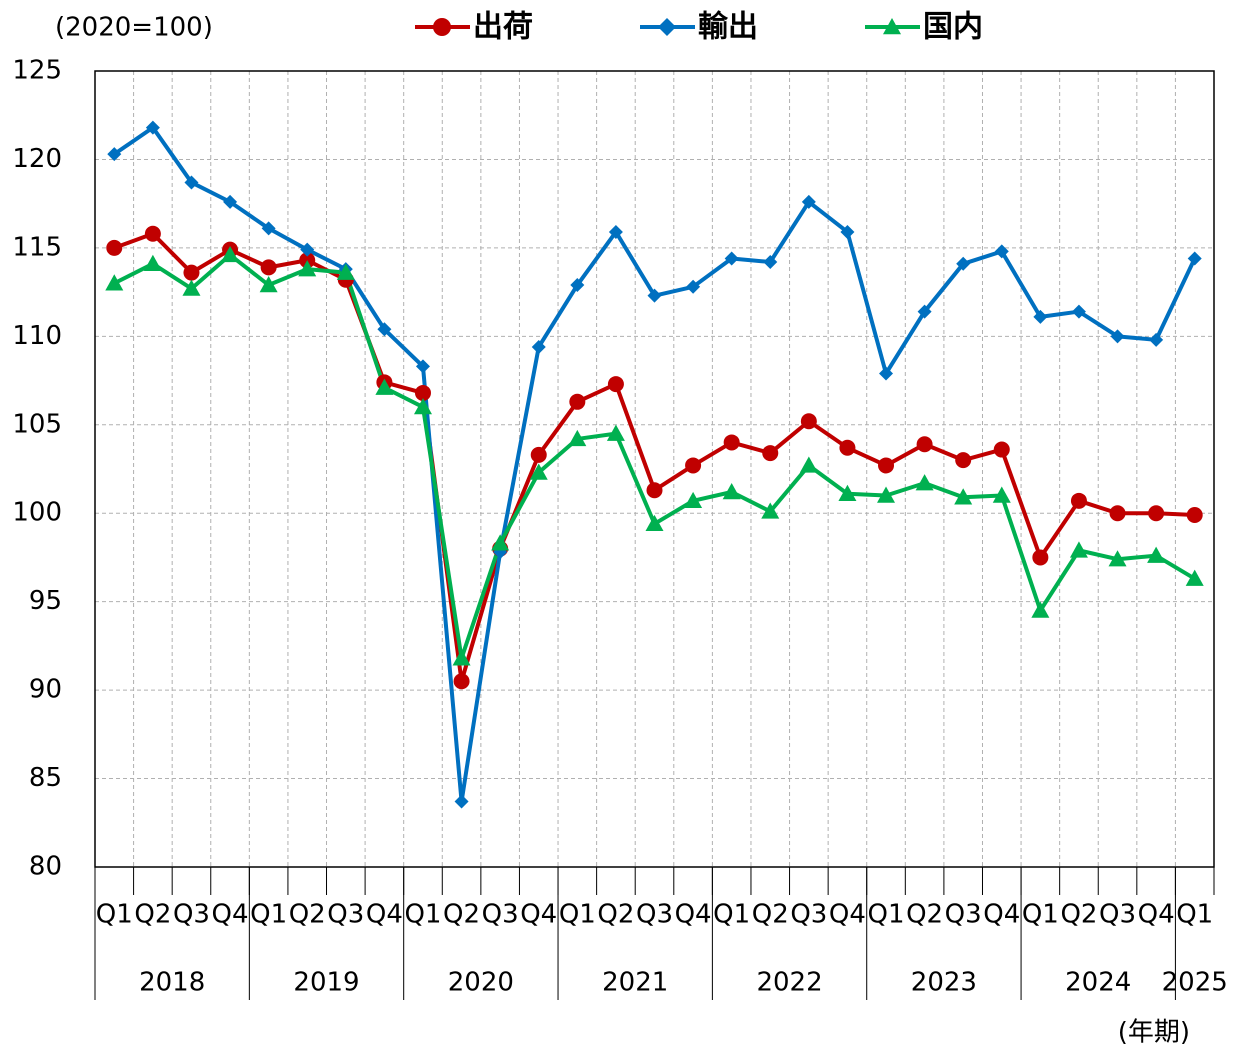 Image resolution: width=1233 pixels, height=1050 pixels. I want to click on y-tick-label: 120, so click(37, 159).